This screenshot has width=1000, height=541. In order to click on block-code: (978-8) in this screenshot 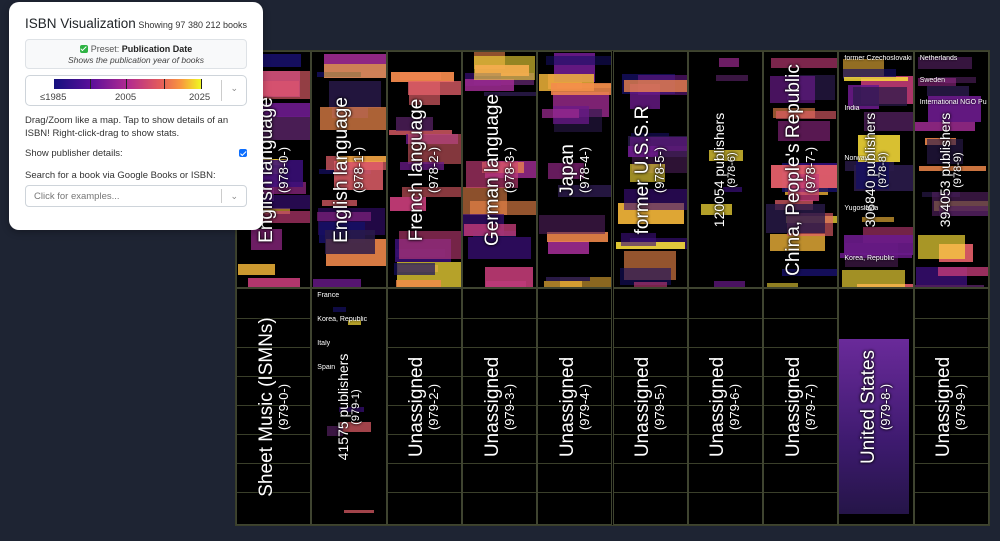, I will do `click(882, 169)`.